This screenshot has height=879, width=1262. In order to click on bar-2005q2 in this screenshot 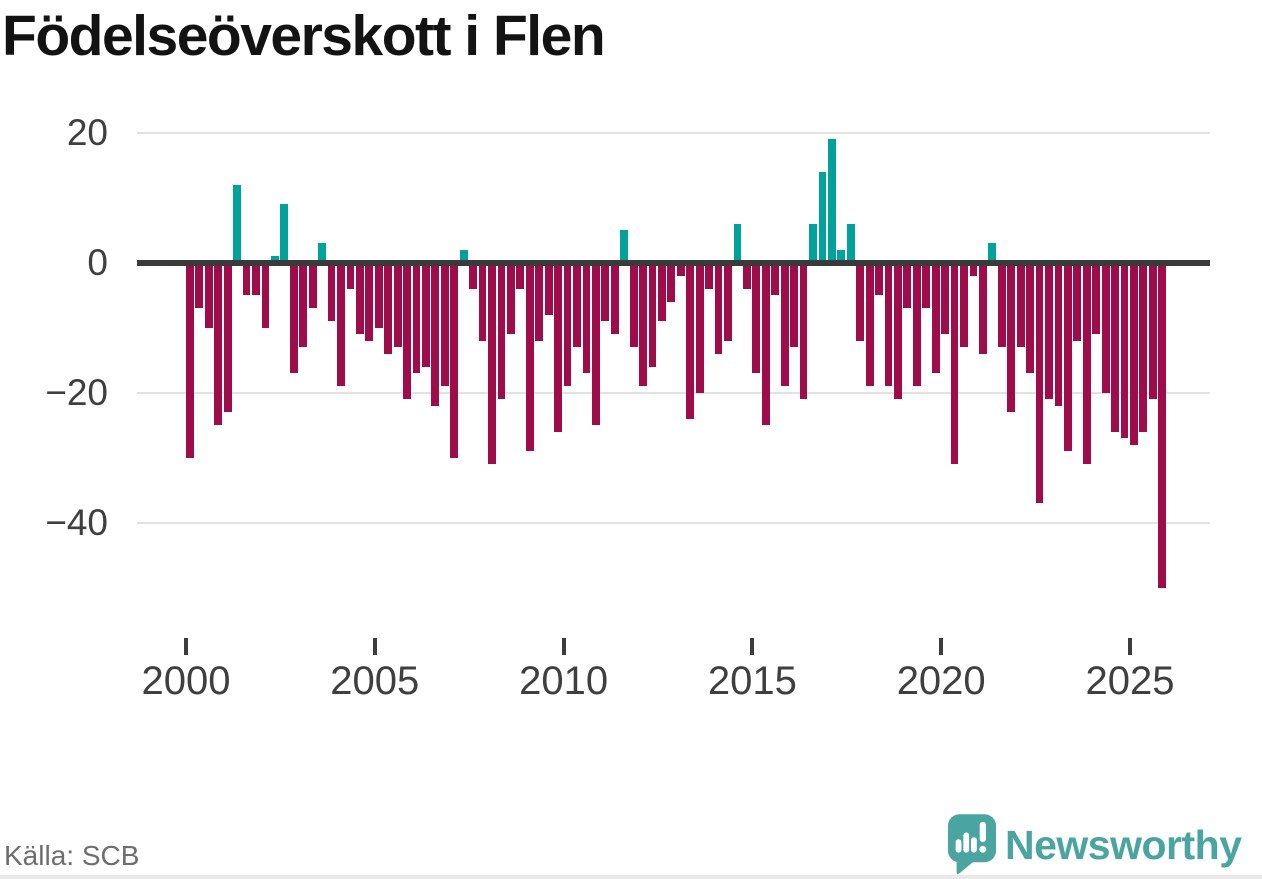, I will do `click(388, 308)`.